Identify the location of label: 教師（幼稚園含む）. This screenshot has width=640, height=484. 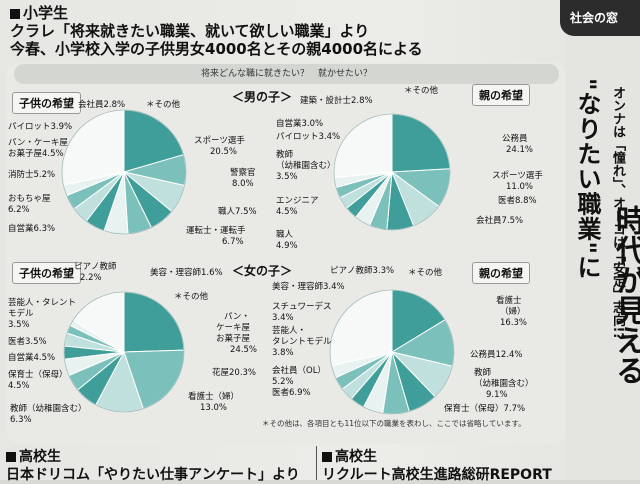
(48, 409).